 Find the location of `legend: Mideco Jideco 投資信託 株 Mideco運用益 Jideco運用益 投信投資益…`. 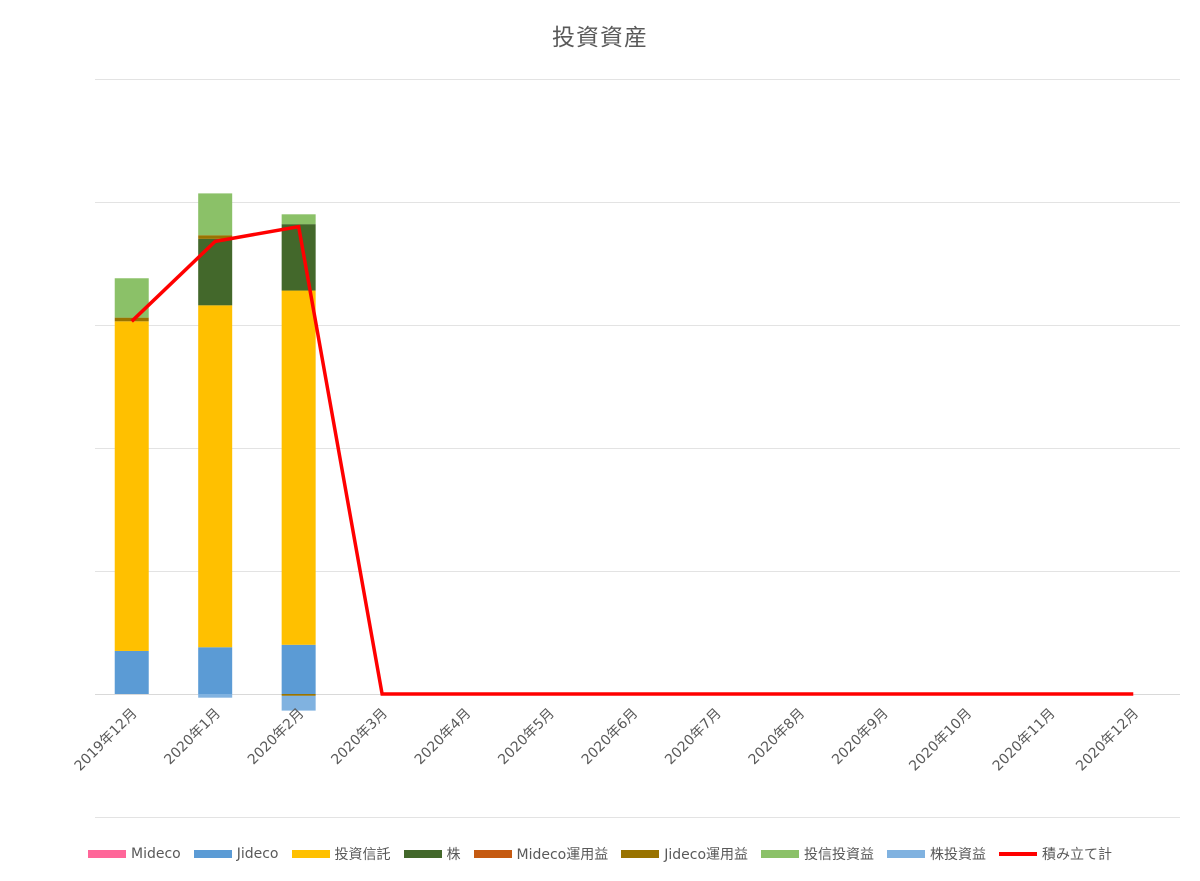

legend: Mideco Jideco 投資信託 株 Mideco運用益 Jideco運用益 投信投資益… is located at coordinates (600, 854).